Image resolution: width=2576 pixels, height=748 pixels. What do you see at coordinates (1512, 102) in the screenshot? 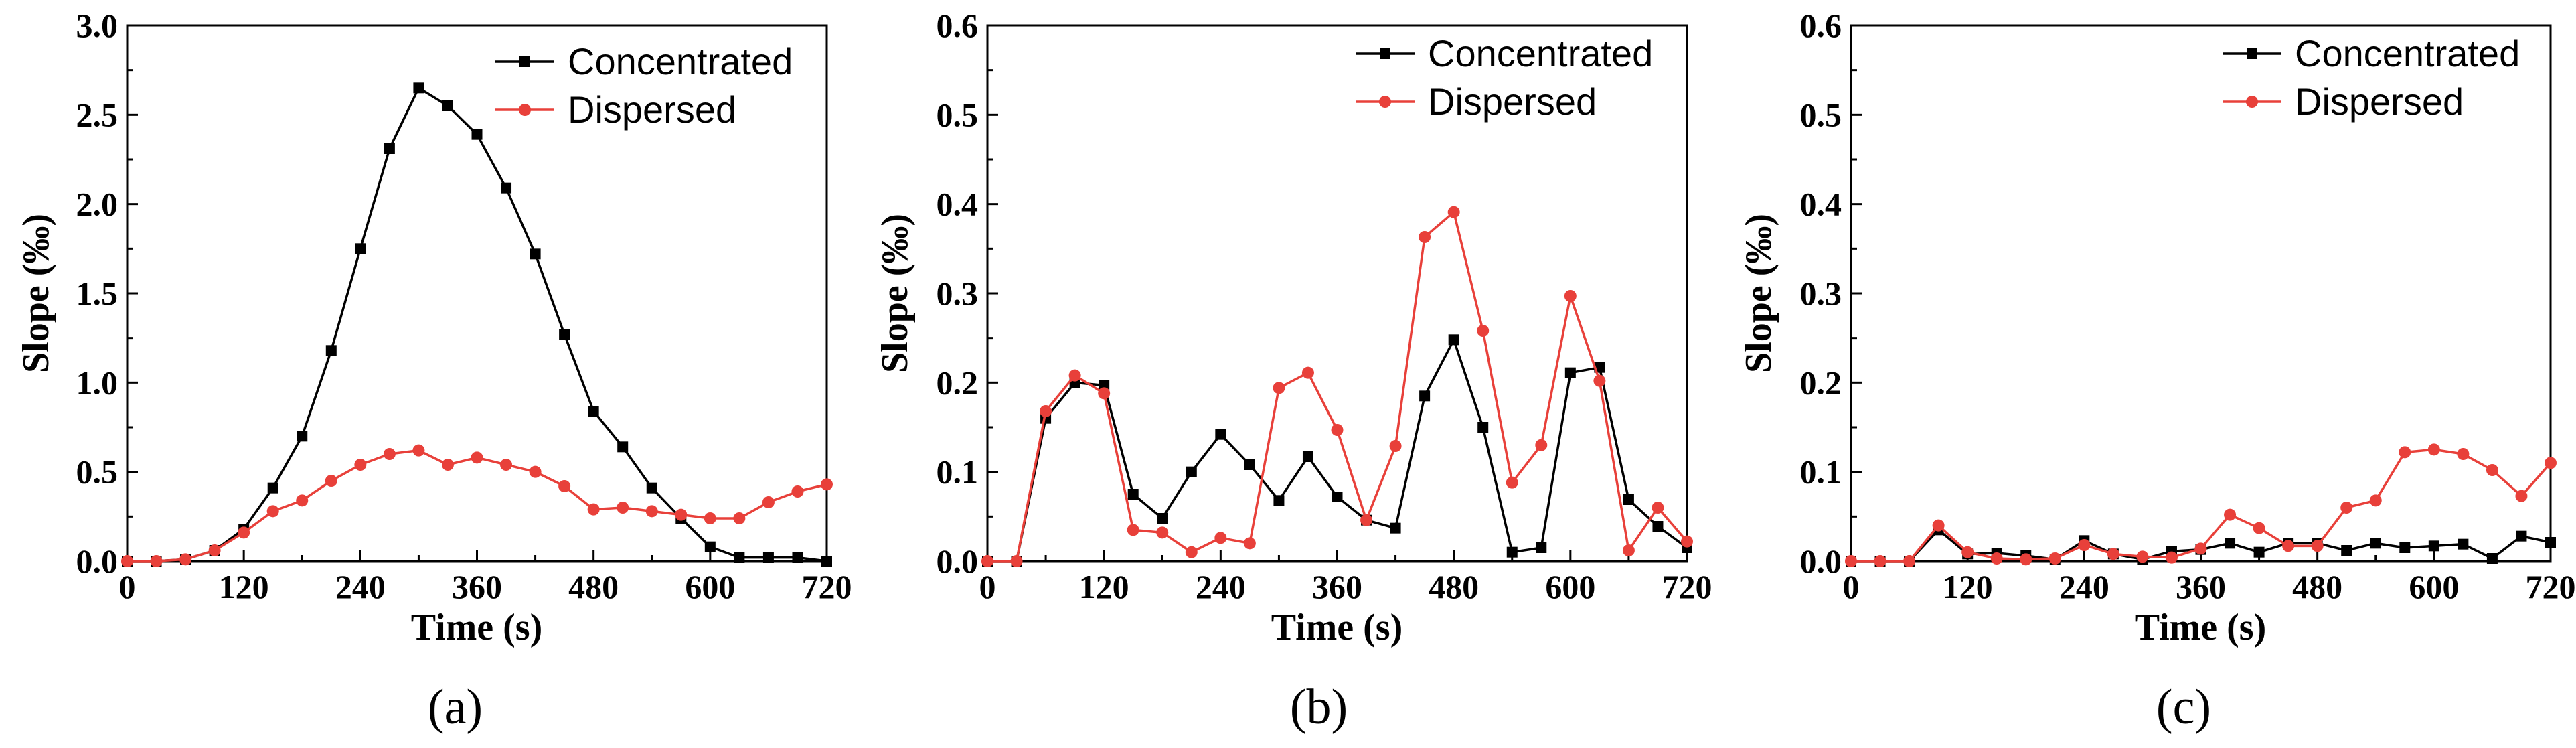
I see `legend-label-dispersed-b: Dispersed` at bounding box center [1512, 102].